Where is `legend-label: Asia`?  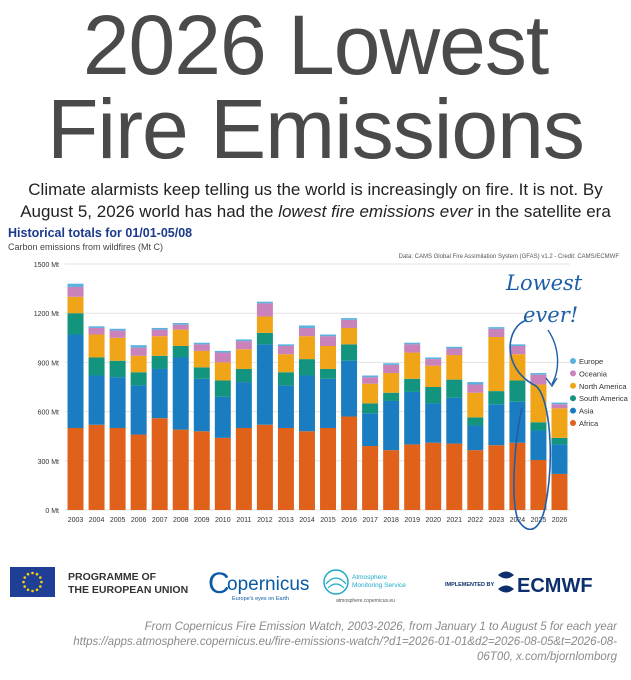
legend-label: Asia is located at coordinates (586, 411).